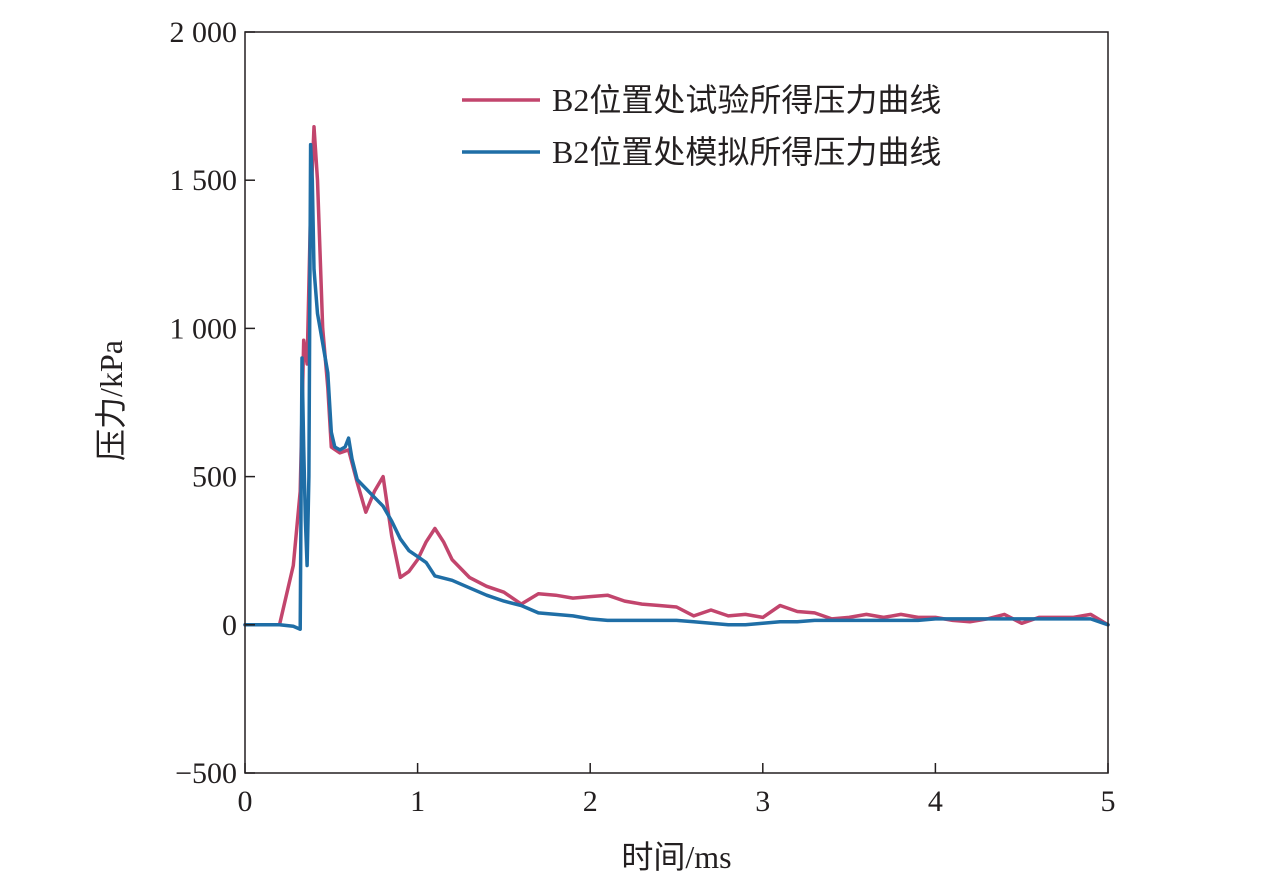  What do you see at coordinates (214, 477) in the screenshot?
I see `y-tick-label: 500` at bounding box center [214, 477].